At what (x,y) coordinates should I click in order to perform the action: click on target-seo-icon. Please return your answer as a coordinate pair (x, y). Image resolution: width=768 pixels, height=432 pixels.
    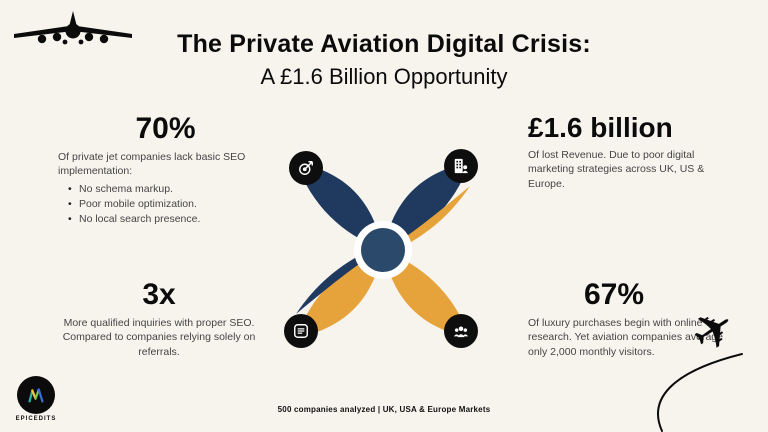
    Looking at the image, I should click on (306, 168).